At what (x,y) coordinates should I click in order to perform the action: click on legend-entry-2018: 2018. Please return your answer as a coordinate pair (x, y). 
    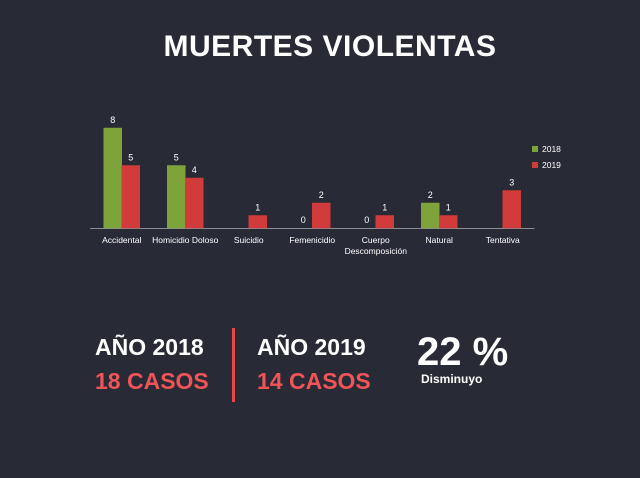
    Looking at the image, I should click on (551, 149).